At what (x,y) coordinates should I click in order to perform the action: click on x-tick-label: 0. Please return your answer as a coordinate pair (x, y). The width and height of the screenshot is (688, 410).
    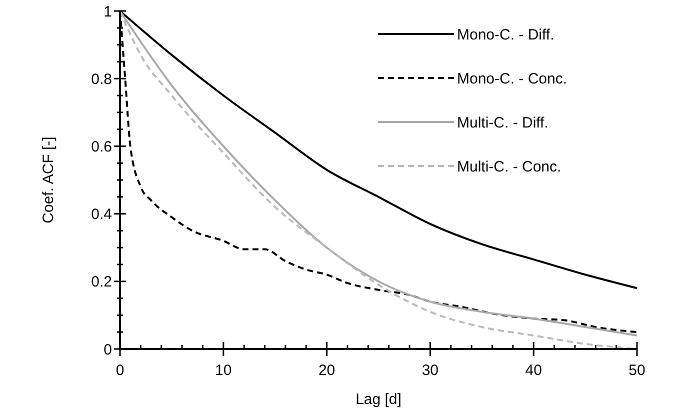
    Looking at the image, I should click on (120, 370).